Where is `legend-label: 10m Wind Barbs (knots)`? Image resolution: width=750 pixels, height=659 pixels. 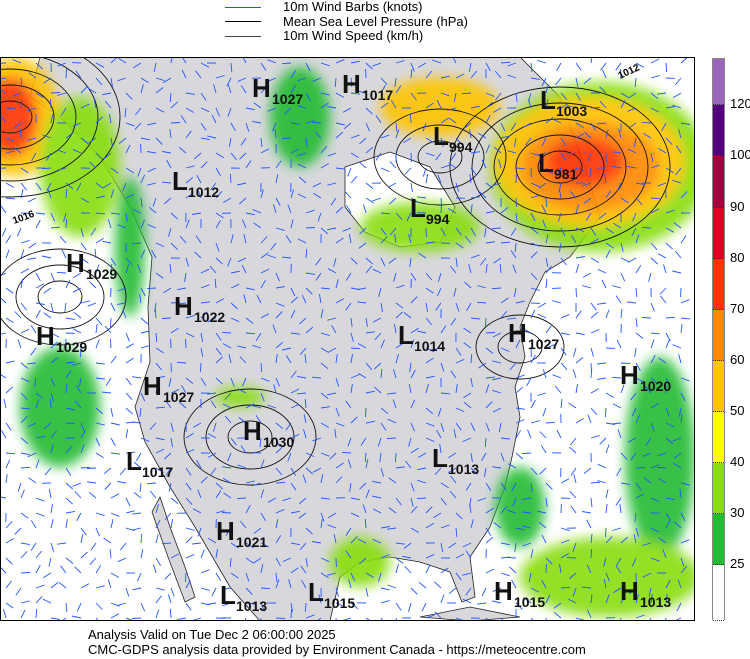 legend-label: 10m Wind Barbs (knots) is located at coordinates (353, 7).